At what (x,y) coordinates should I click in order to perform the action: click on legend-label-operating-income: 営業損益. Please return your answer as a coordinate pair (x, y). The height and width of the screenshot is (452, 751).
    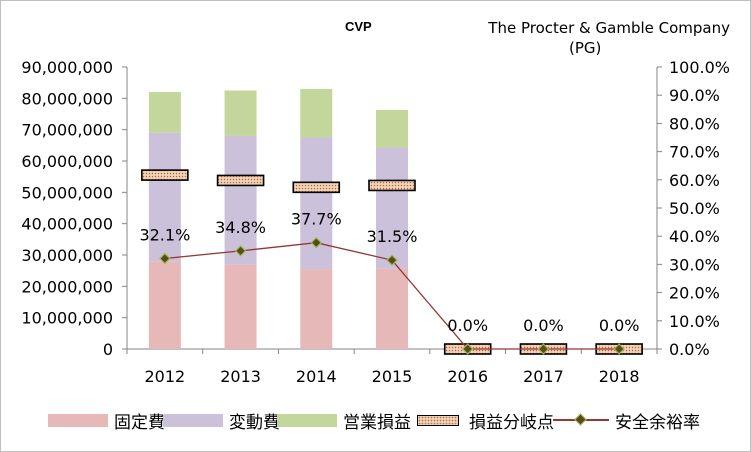
    Looking at the image, I should click on (377, 422).